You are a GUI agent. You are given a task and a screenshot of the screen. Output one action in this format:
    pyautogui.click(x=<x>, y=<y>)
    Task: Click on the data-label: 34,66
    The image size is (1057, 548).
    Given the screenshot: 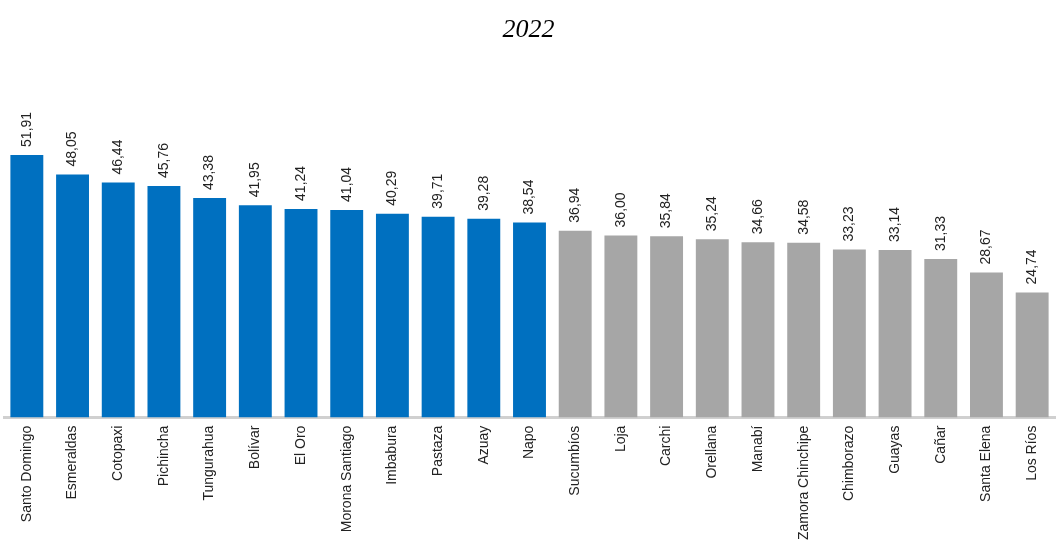 What is the action you would take?
    pyautogui.click(x=756, y=216)
    